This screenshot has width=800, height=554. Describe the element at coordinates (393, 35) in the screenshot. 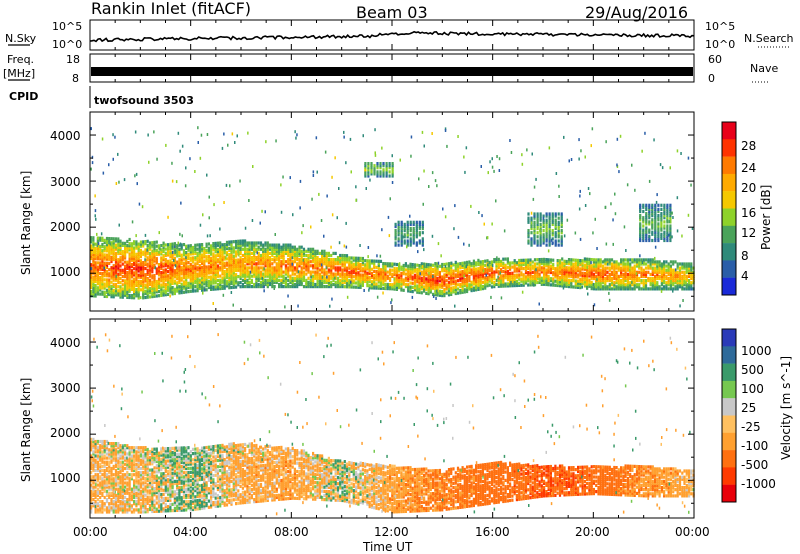

I see `noise-panel: 10^5 10^0 10^5 10^0` at that location.